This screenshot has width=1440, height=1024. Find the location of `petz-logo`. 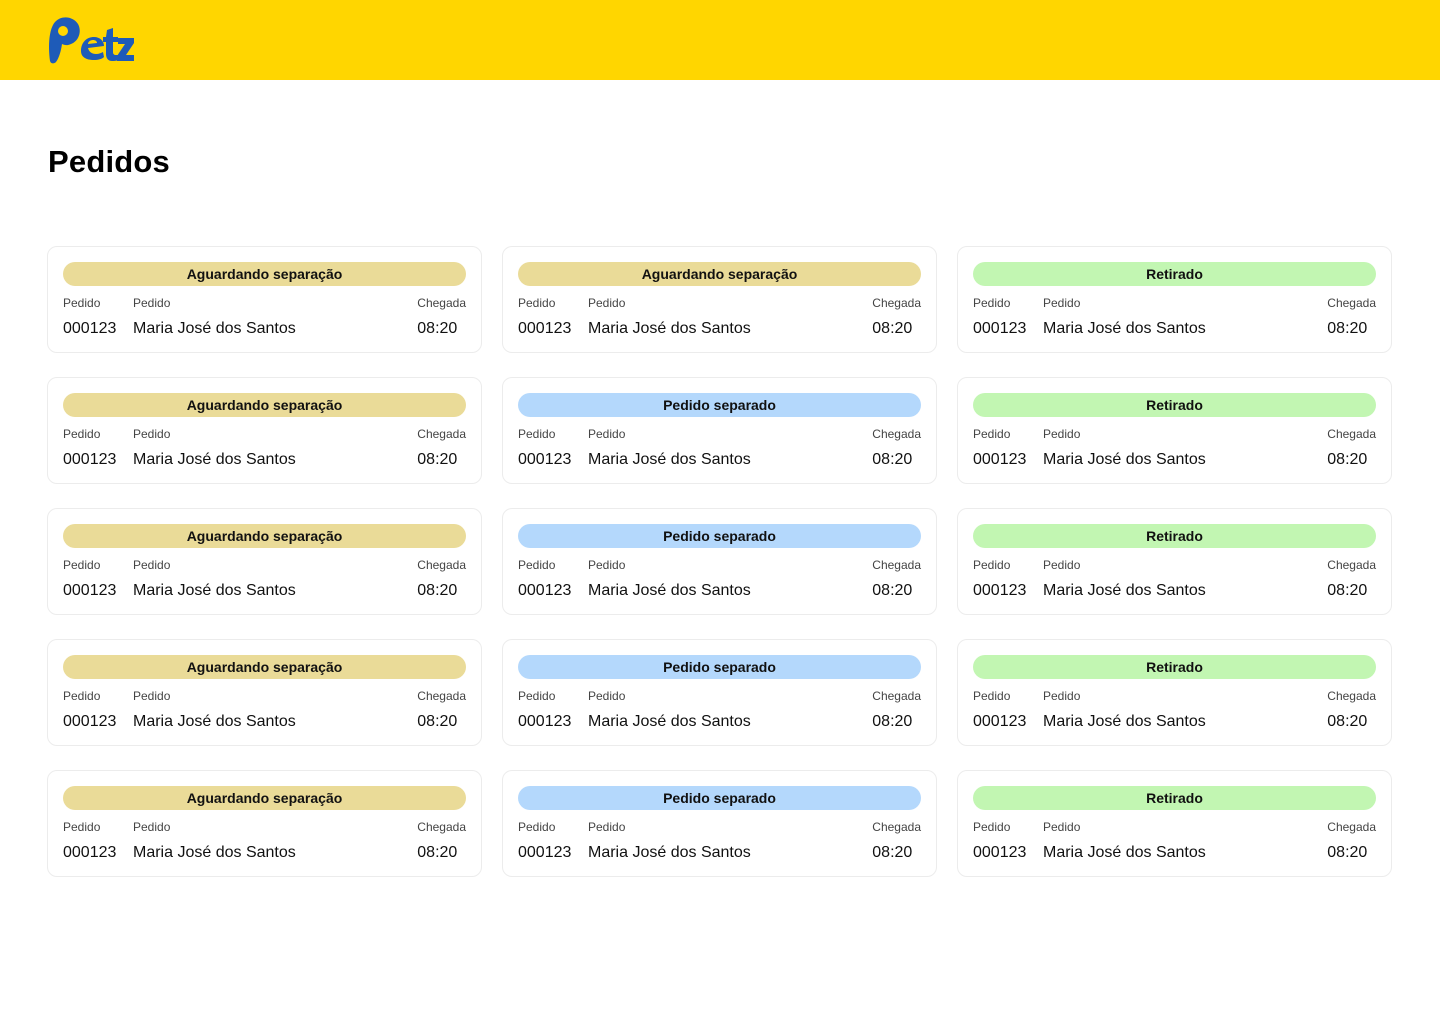

petz-logo is located at coordinates (91, 40).